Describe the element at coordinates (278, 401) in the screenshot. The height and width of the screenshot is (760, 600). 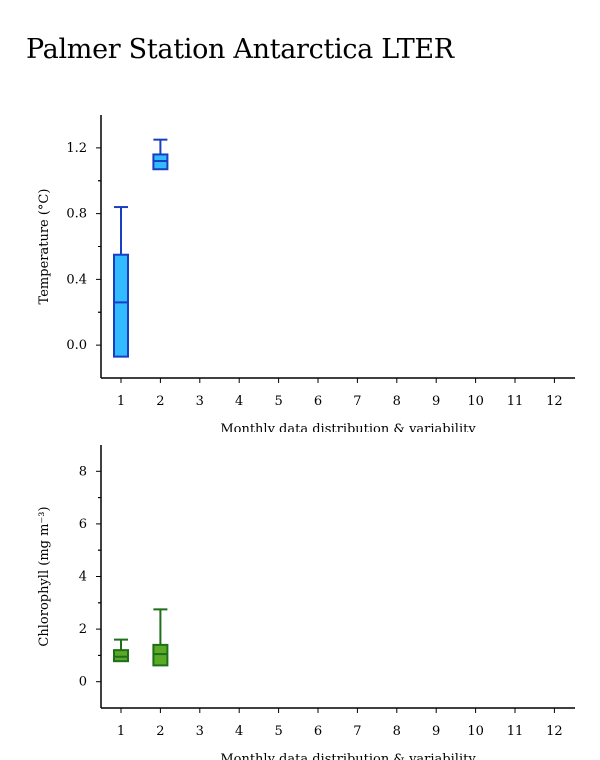
I see `temp-x-tick-label: 5` at that location.